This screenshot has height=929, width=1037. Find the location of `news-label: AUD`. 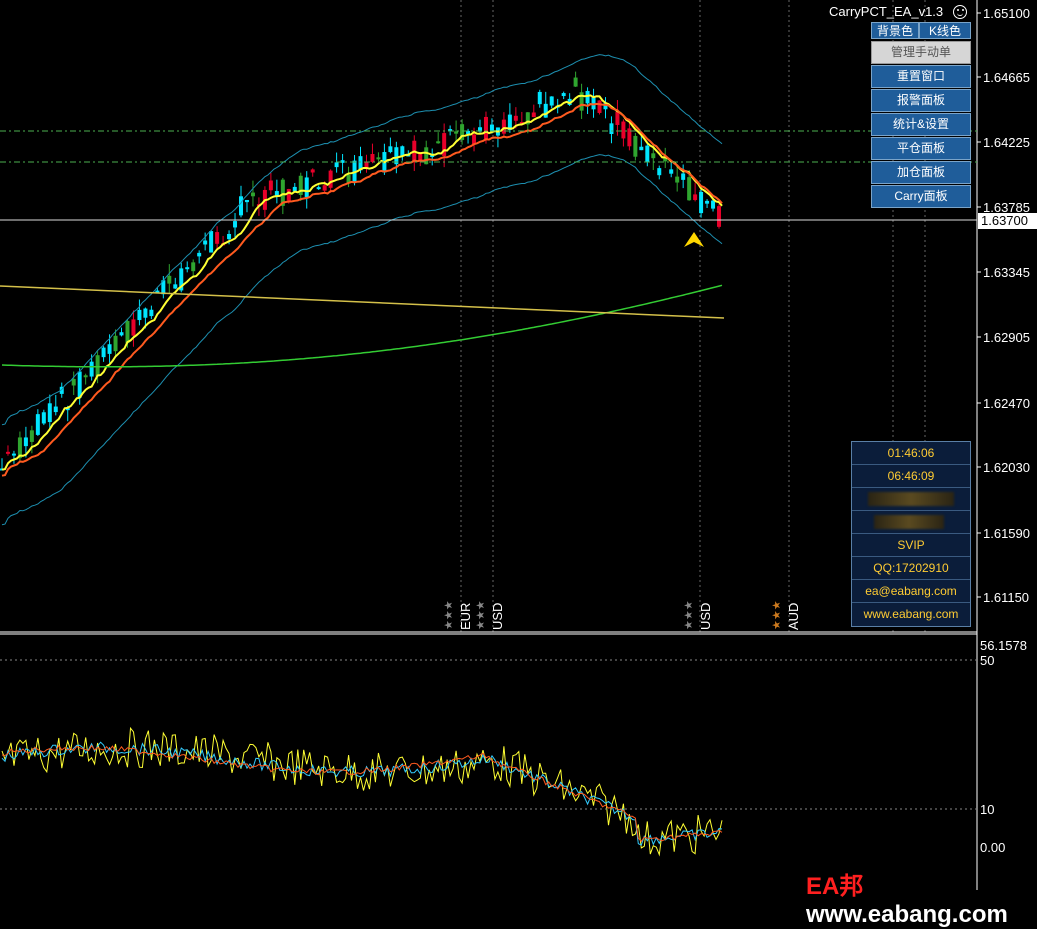

news-label: AUD is located at coordinates (793, 616).